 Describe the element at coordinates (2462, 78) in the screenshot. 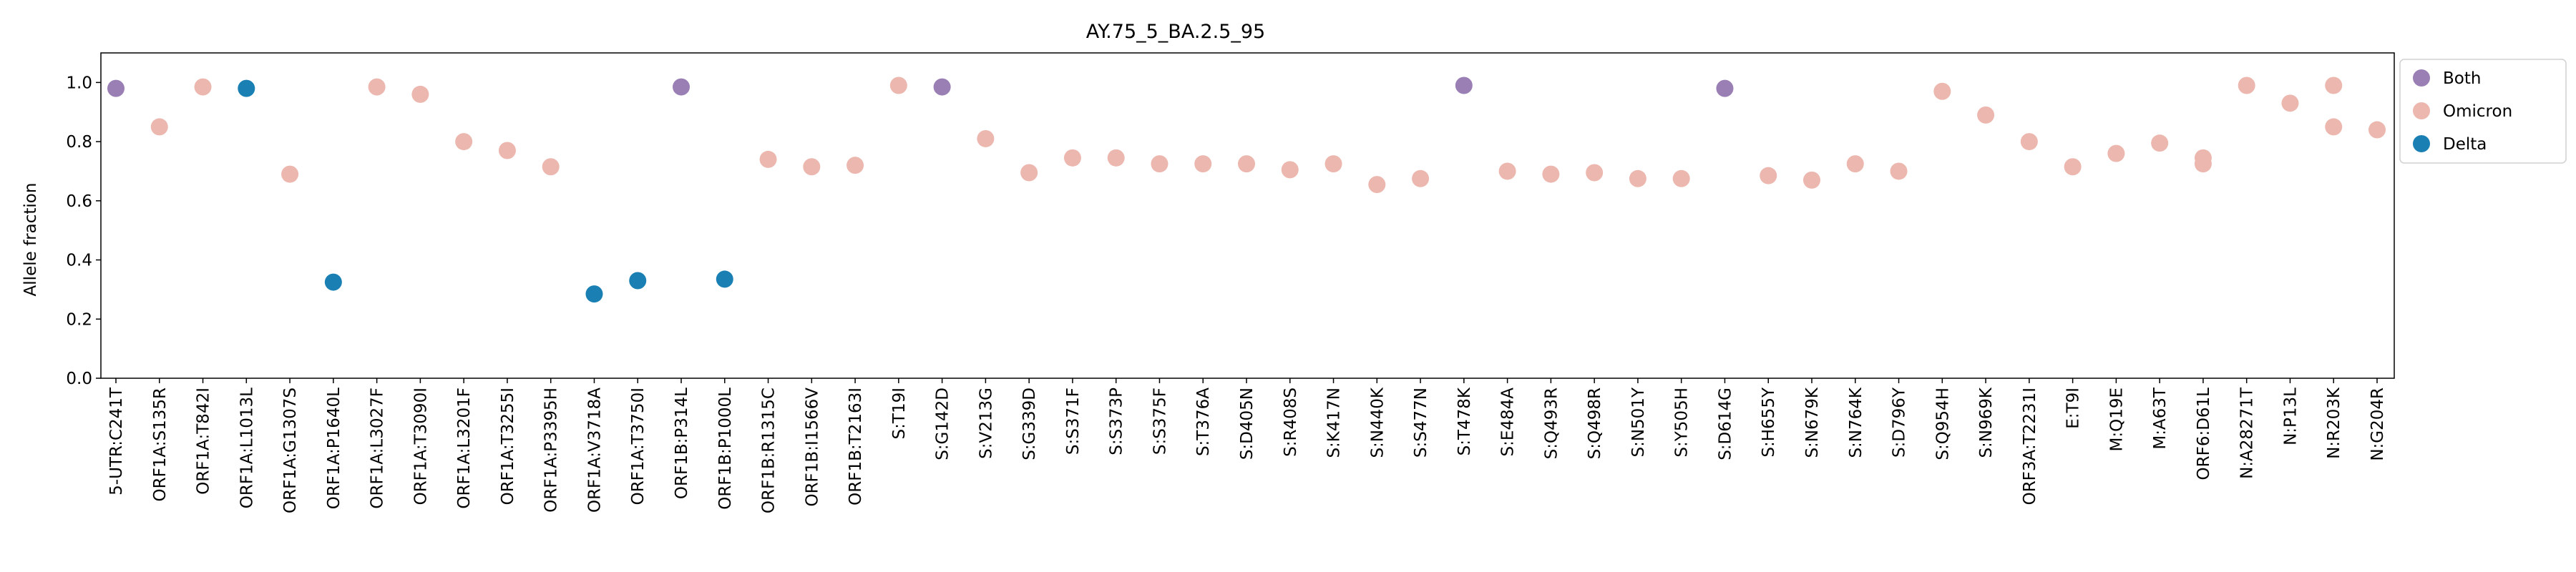

I see `legend-label-both: Both` at that location.